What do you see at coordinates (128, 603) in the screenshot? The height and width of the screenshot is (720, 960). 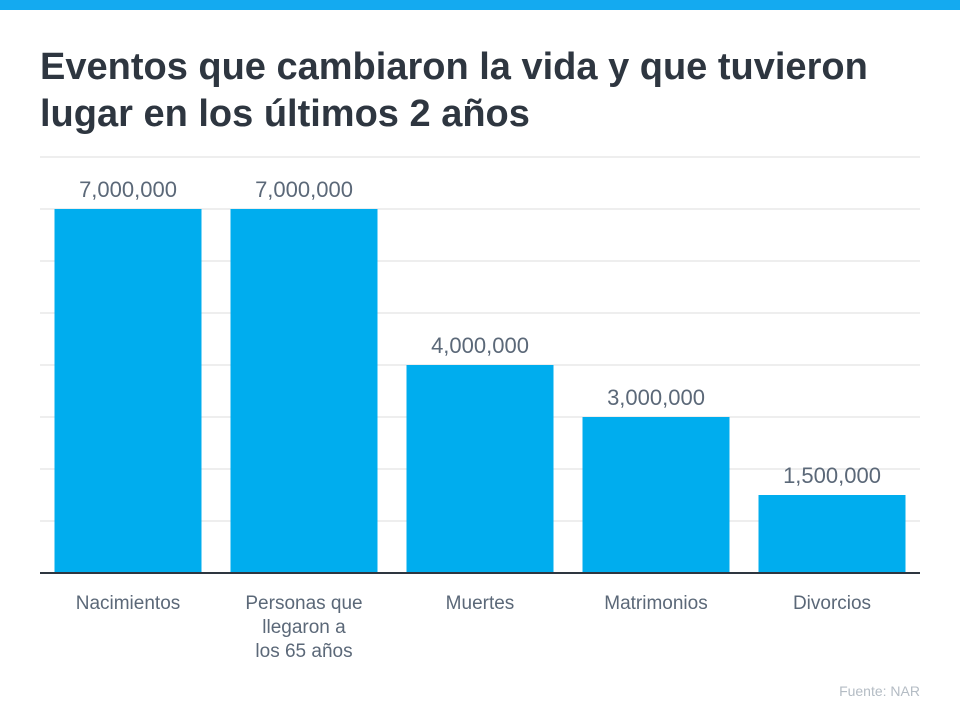 I see `x-tick-label: Nacimientos` at bounding box center [128, 603].